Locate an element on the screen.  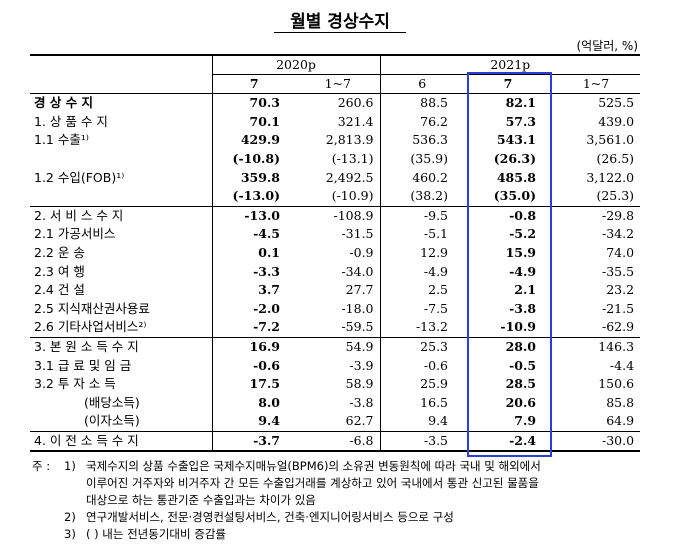
cell-2021-7: -2.4 is located at coordinates (508, 441).